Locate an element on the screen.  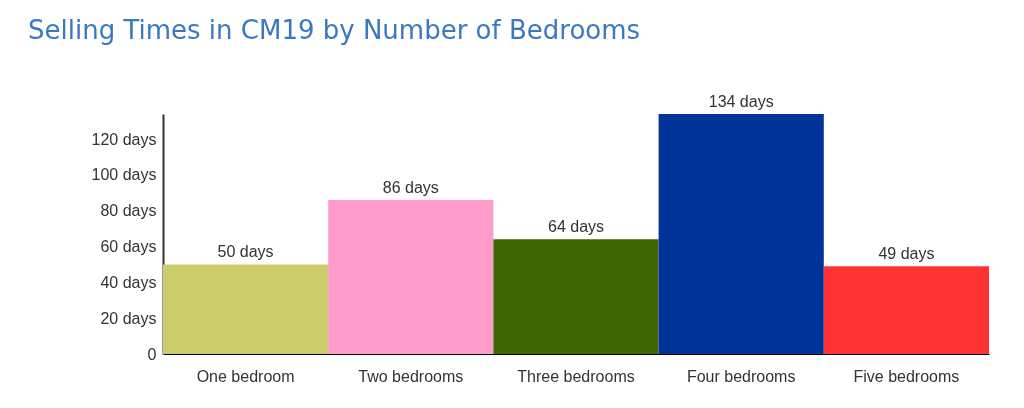
x-tick-label: Three bedrooms is located at coordinates (576, 376).